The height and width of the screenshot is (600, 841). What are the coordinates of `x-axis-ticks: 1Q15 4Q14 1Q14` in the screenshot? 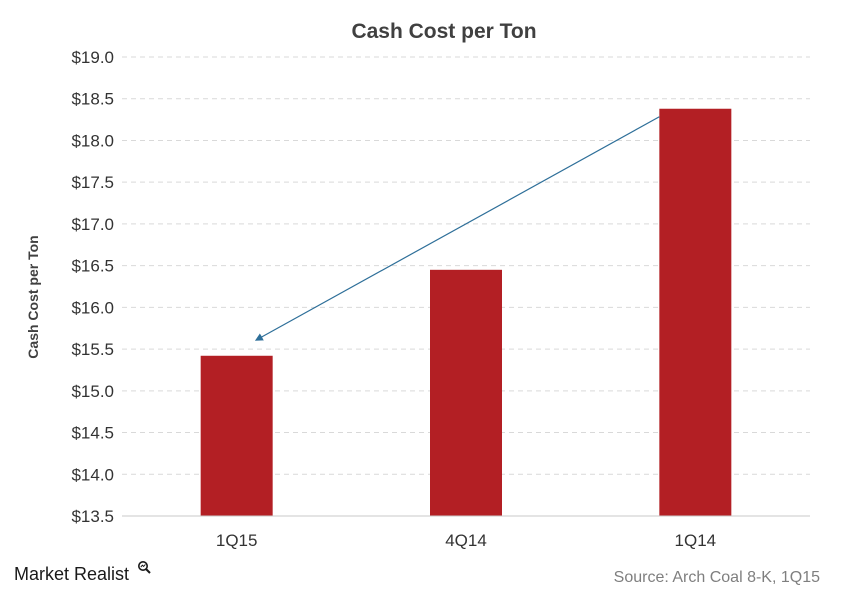 It's located at (466, 540).